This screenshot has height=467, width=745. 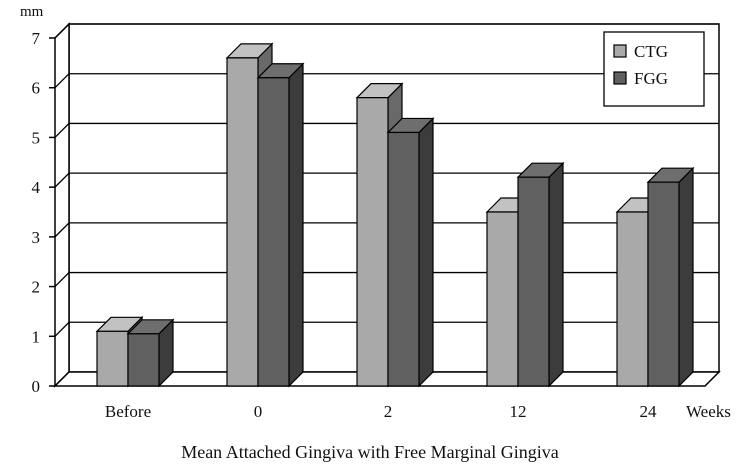 I want to click on y-tick-label: 0, so click(x=36, y=386).